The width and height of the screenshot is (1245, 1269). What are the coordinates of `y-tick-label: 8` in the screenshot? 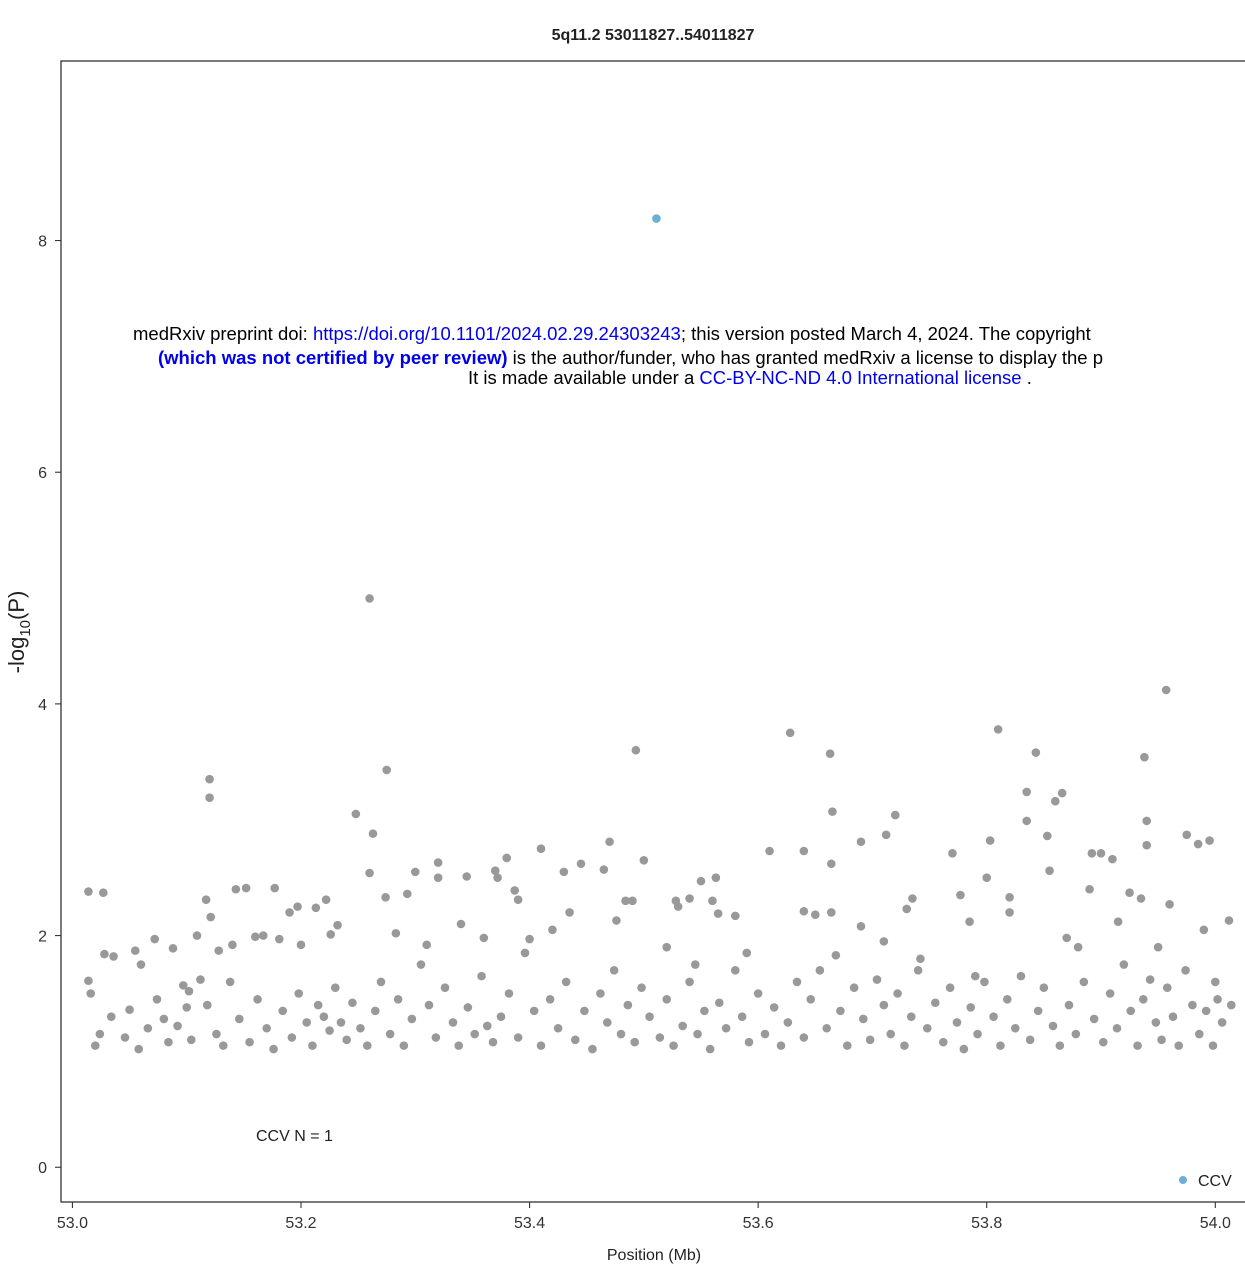 It's located at (42, 242).